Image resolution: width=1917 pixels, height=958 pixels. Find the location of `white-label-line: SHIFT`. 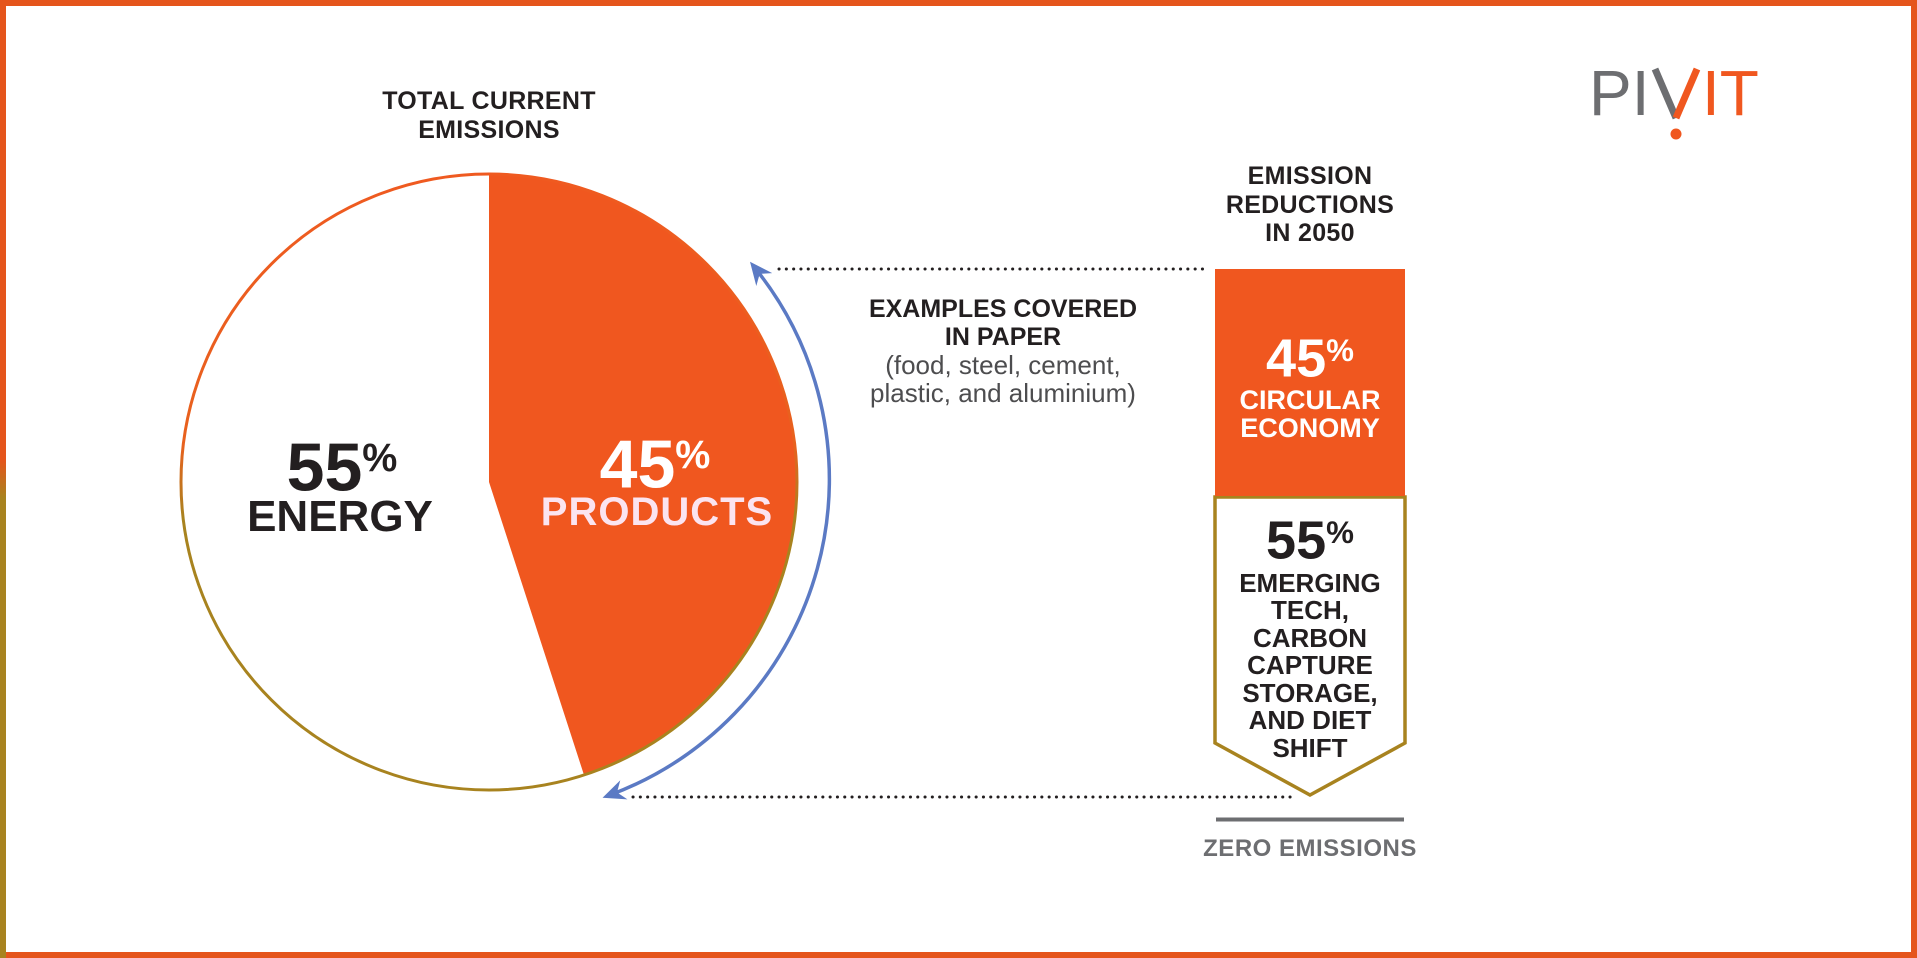

white-label-line: SHIFT is located at coordinates (1310, 747).